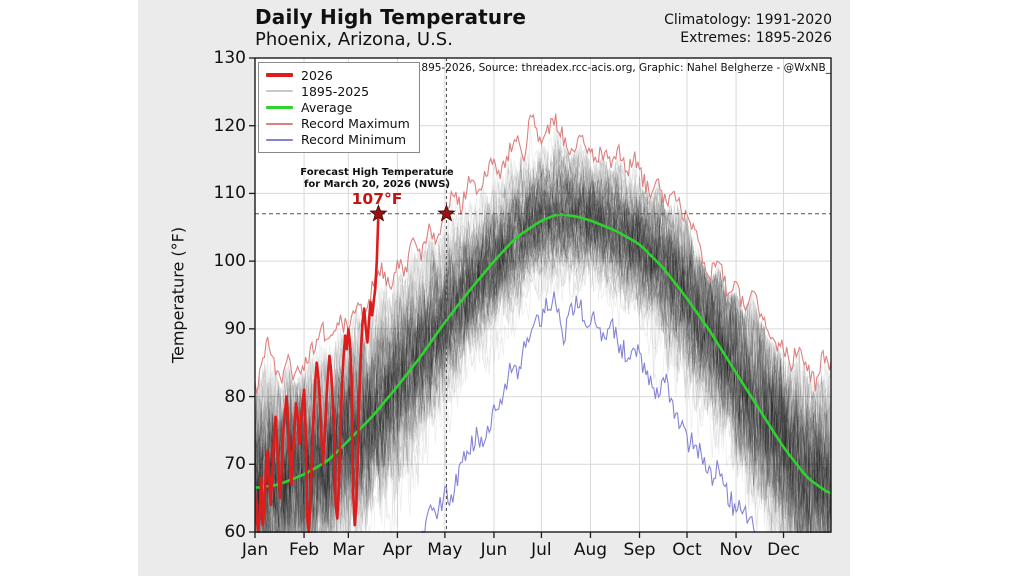 The image size is (1024, 576). I want to click on y-tick-label: 80, so click(235, 396).